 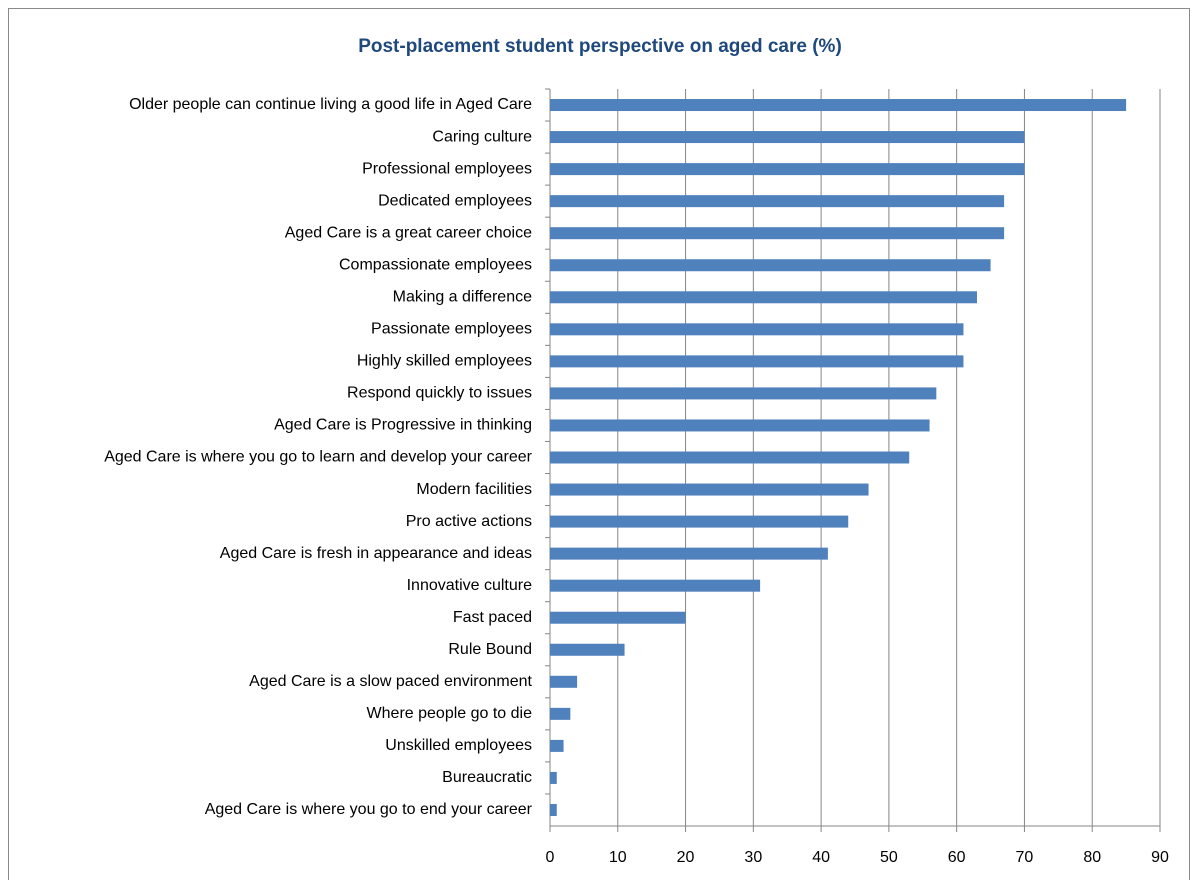 I want to click on x-tick-label: 0, so click(x=550, y=857).